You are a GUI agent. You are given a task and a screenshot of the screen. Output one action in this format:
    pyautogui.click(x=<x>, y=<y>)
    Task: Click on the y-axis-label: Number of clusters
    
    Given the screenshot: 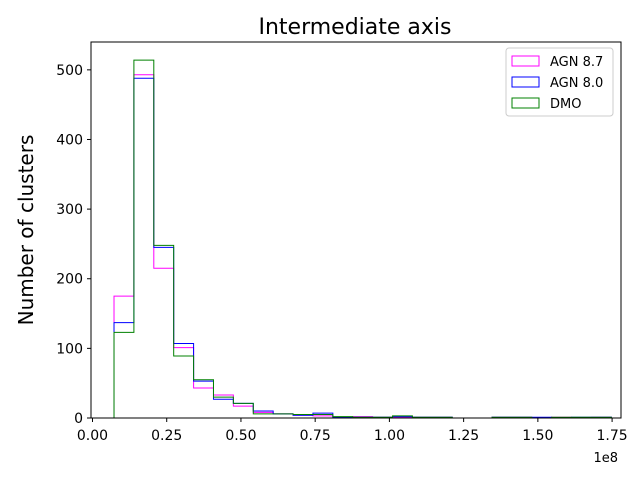 What is the action you would take?
    pyautogui.click(x=26, y=230)
    